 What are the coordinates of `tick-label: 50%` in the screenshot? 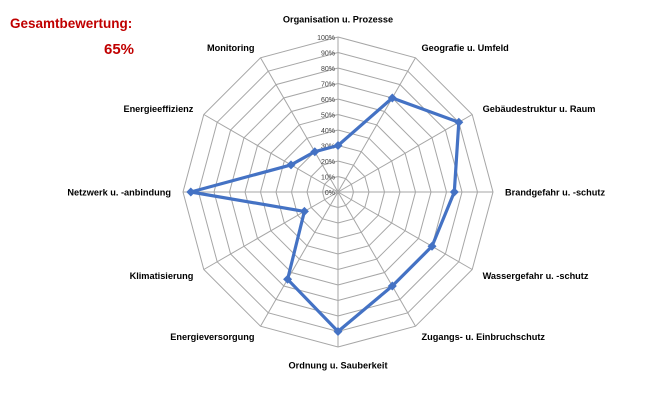 It's located at (328, 116).